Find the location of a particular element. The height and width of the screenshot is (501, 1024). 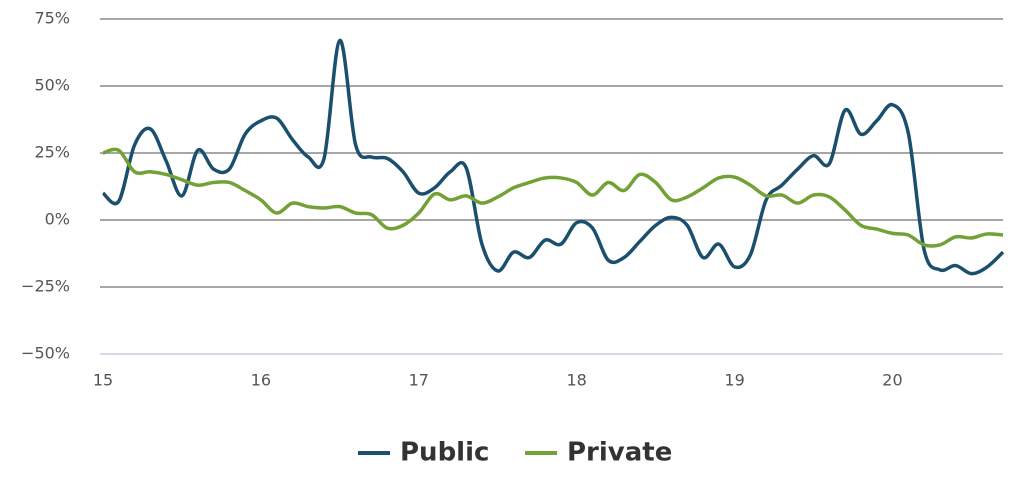

x-tick-label: 15 is located at coordinates (103, 380).